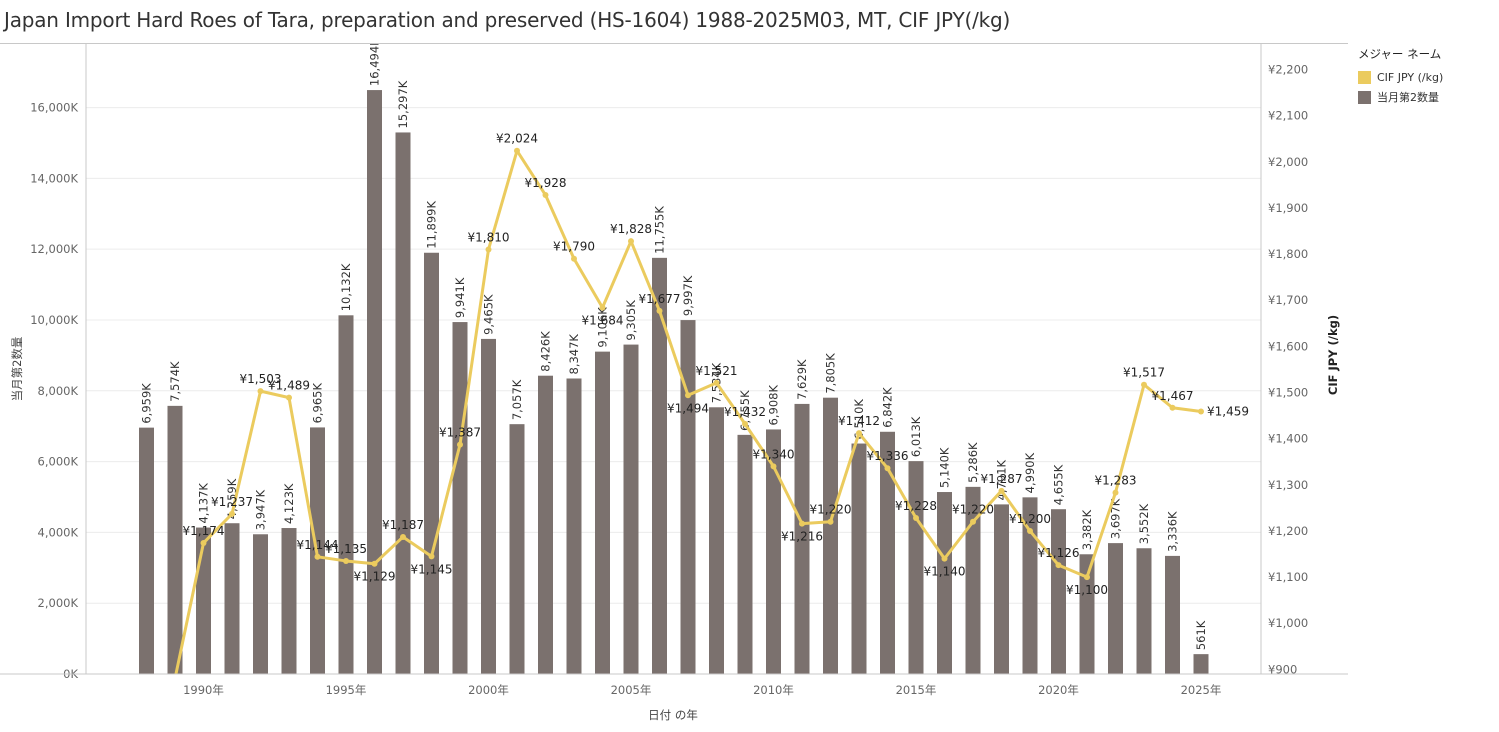 This screenshot has width=1499, height=732. What do you see at coordinates (831, 510) in the screenshot?
I see `line-label: ¥1,220` at bounding box center [831, 510].